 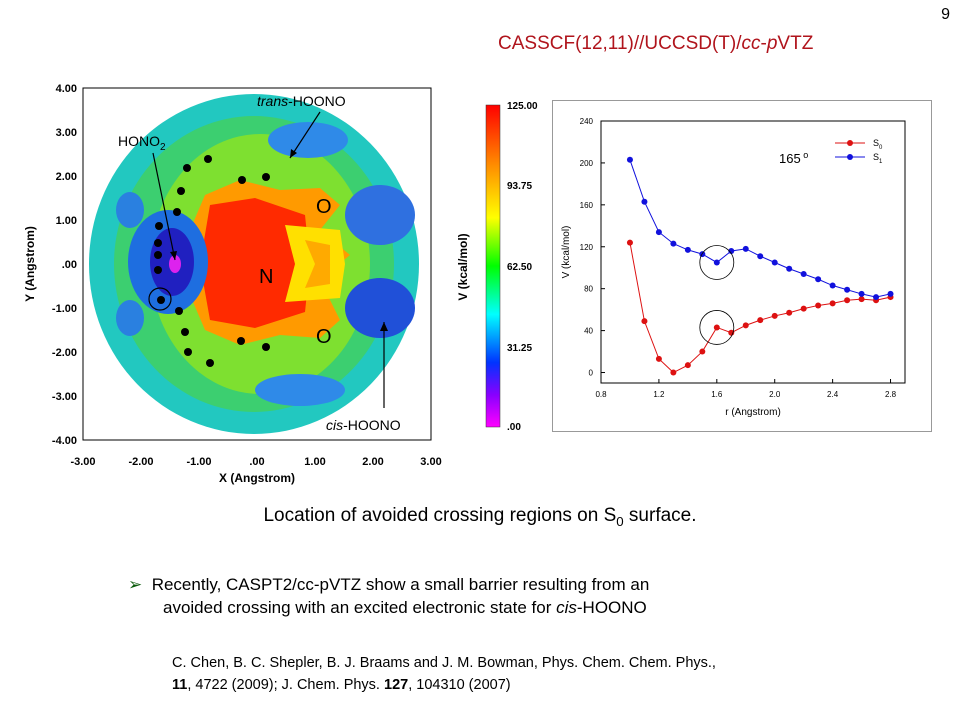 What do you see at coordinates (620, 43) in the screenshot?
I see `method-part1: CASSCF(12,11)//UCCSD(T)/` at bounding box center [620, 43].